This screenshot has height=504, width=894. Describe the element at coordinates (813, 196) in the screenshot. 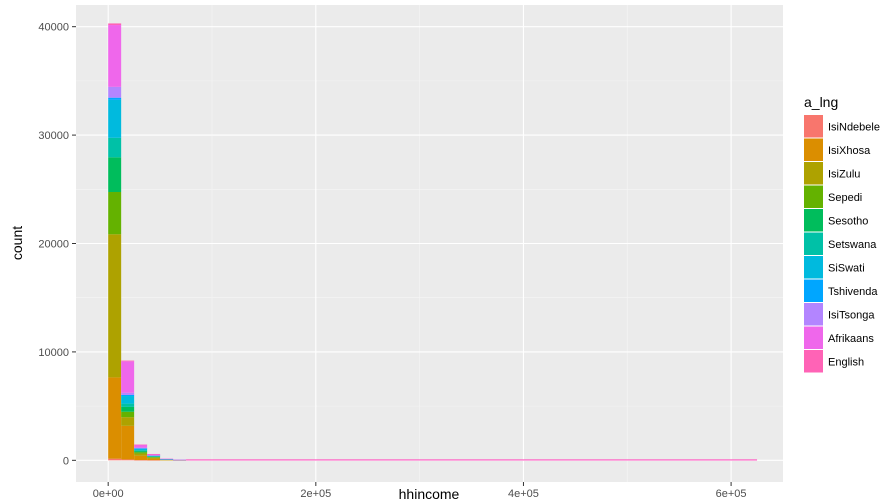

I see `legend-key-sepedi` at that location.